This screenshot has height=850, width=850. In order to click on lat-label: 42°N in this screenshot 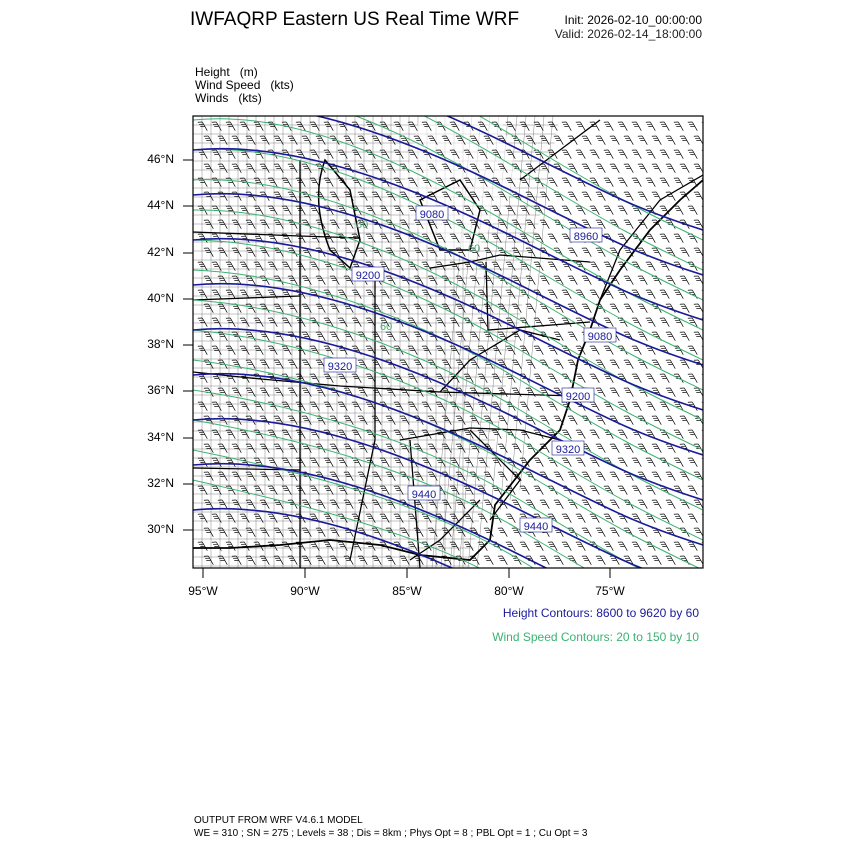, I will do `click(160, 252)`.